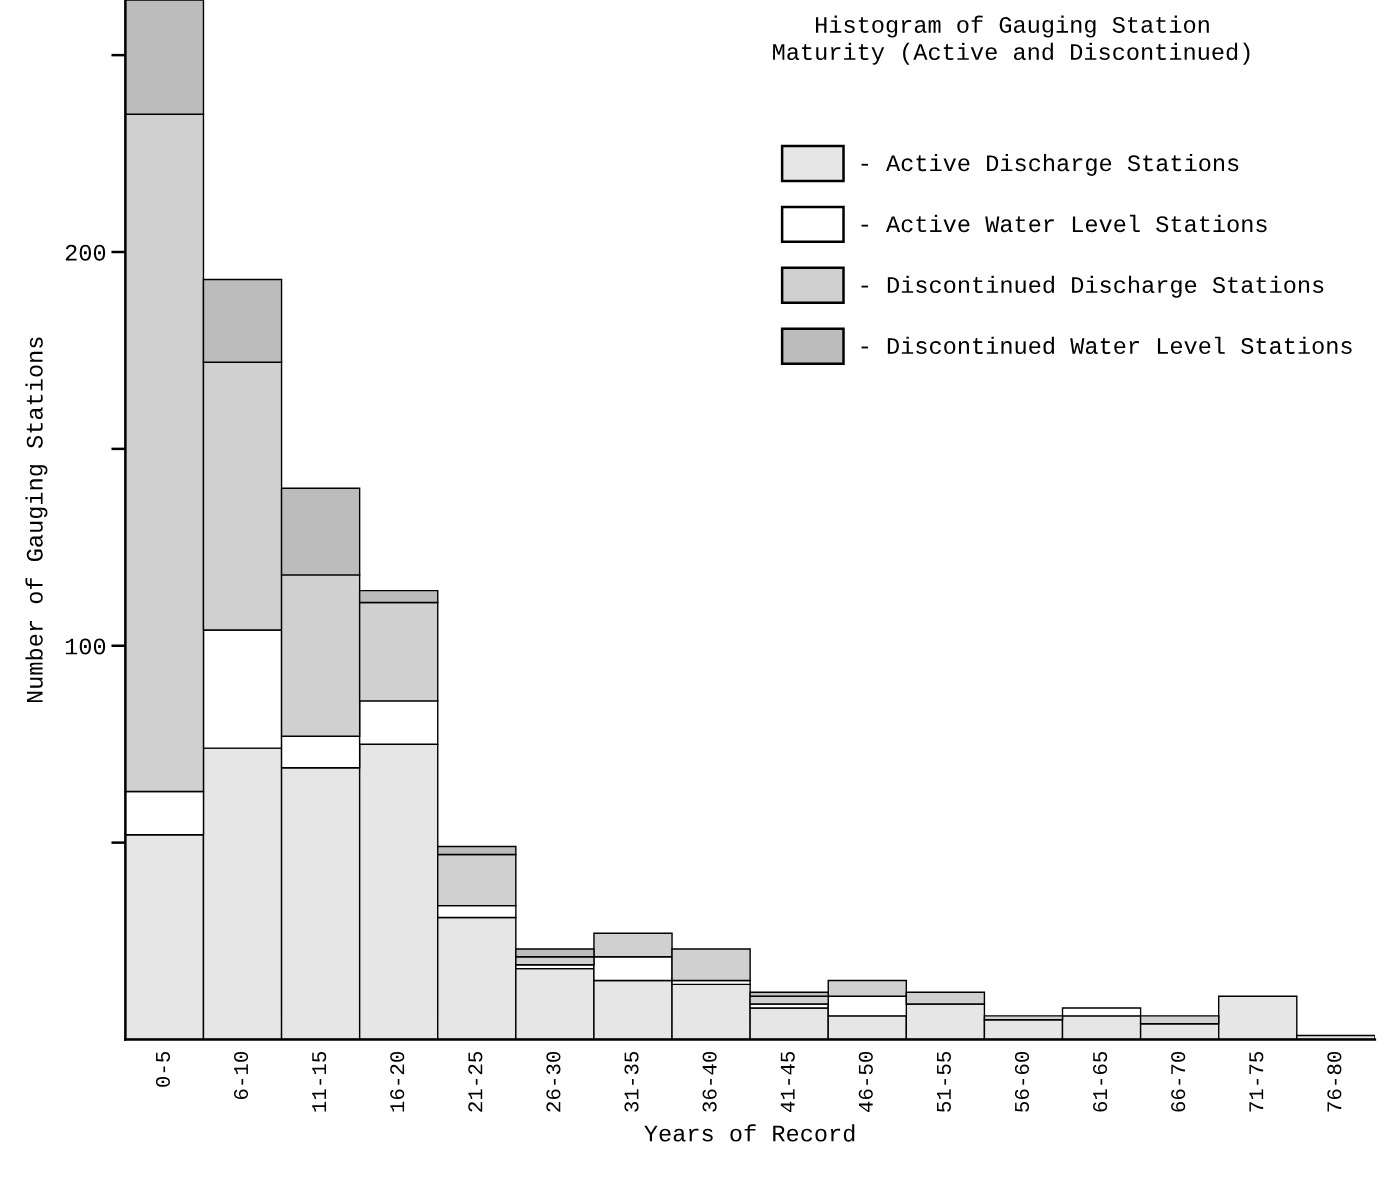  Describe the element at coordinates (163, 1069) in the screenshot. I see `x-tick-label: 0-5` at that location.